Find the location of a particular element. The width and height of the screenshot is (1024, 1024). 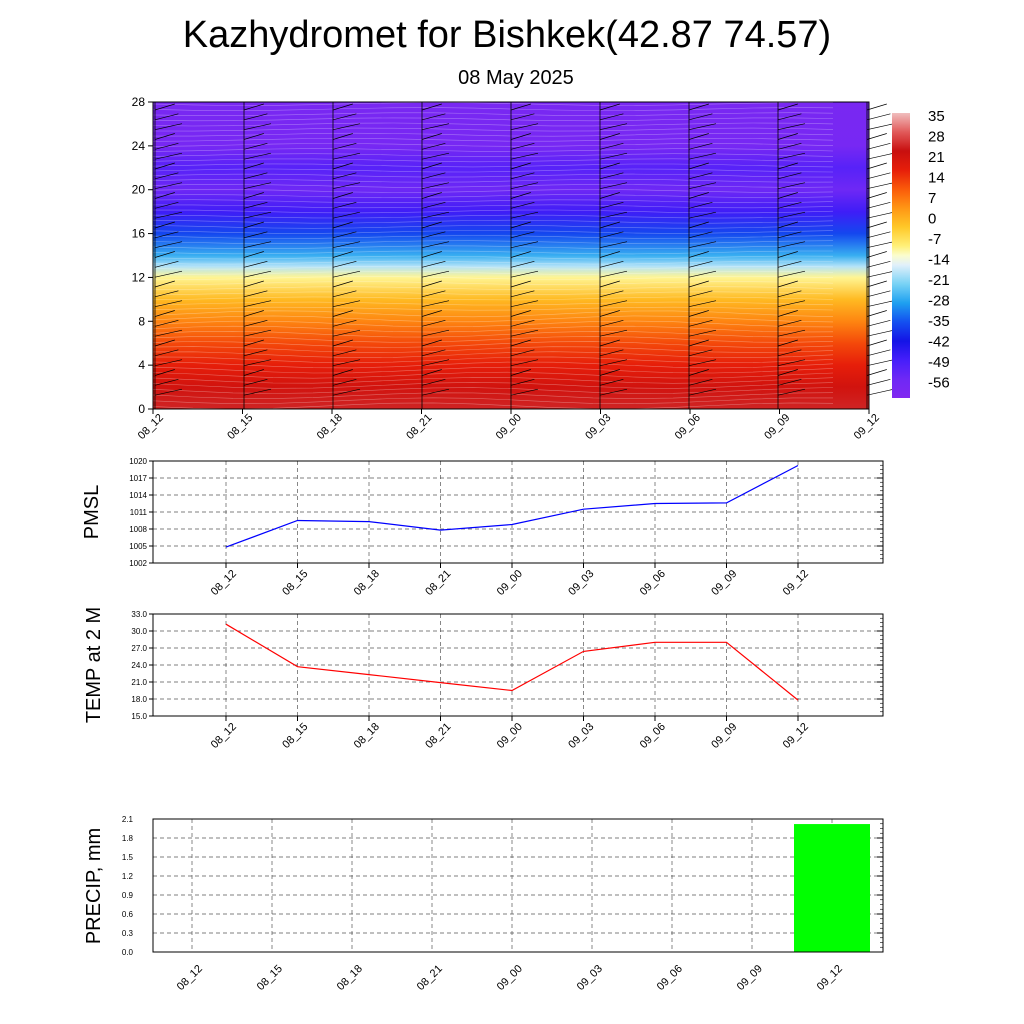

x-tick-label: 08_12 is located at coordinates (190, 978).